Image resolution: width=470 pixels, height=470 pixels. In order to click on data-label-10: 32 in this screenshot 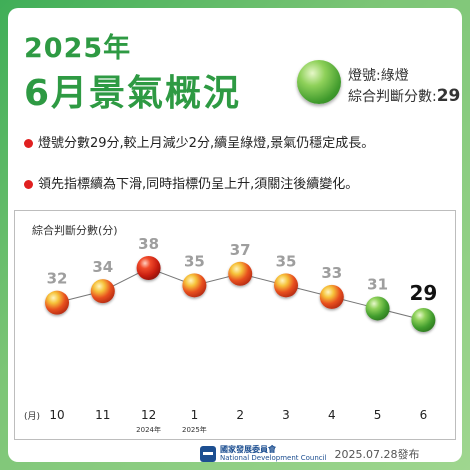, I will do `click(57, 279)`.